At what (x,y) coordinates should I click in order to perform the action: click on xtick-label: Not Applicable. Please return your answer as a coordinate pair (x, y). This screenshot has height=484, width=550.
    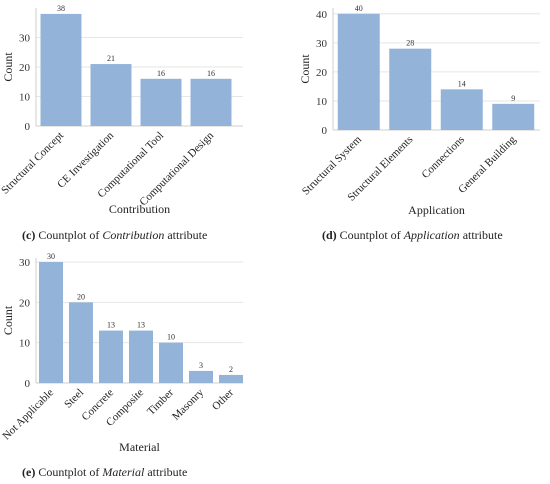
    Looking at the image, I should click on (28, 415).